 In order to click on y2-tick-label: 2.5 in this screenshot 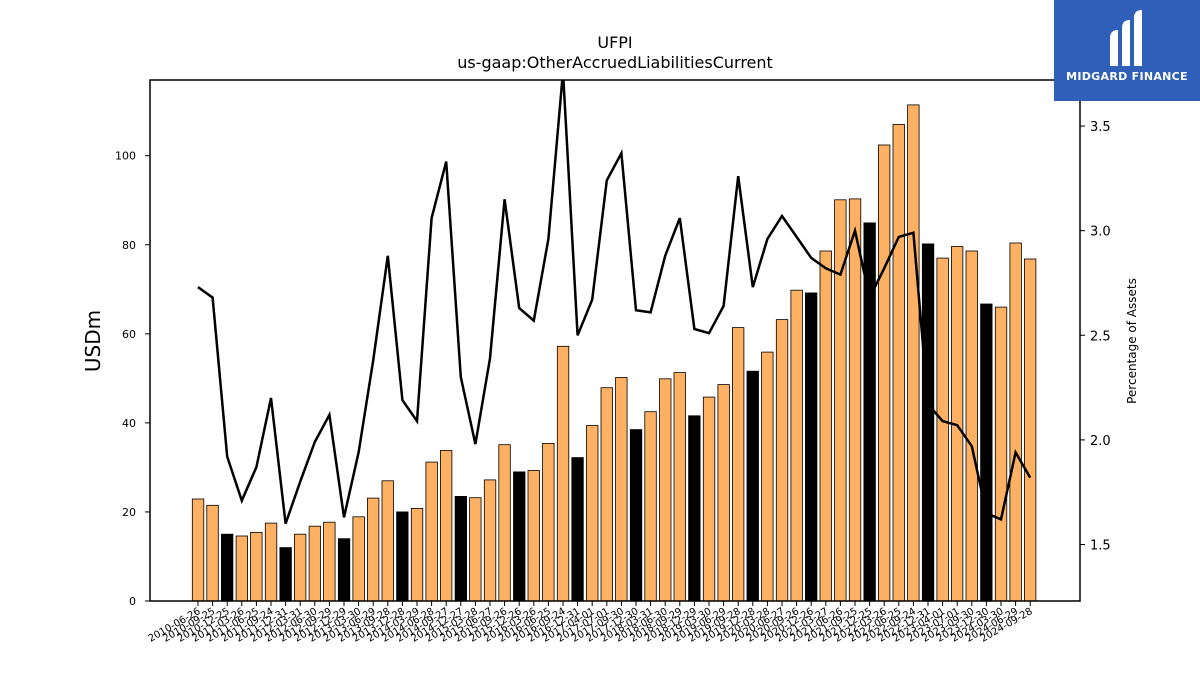, I will do `click(1100, 336)`.